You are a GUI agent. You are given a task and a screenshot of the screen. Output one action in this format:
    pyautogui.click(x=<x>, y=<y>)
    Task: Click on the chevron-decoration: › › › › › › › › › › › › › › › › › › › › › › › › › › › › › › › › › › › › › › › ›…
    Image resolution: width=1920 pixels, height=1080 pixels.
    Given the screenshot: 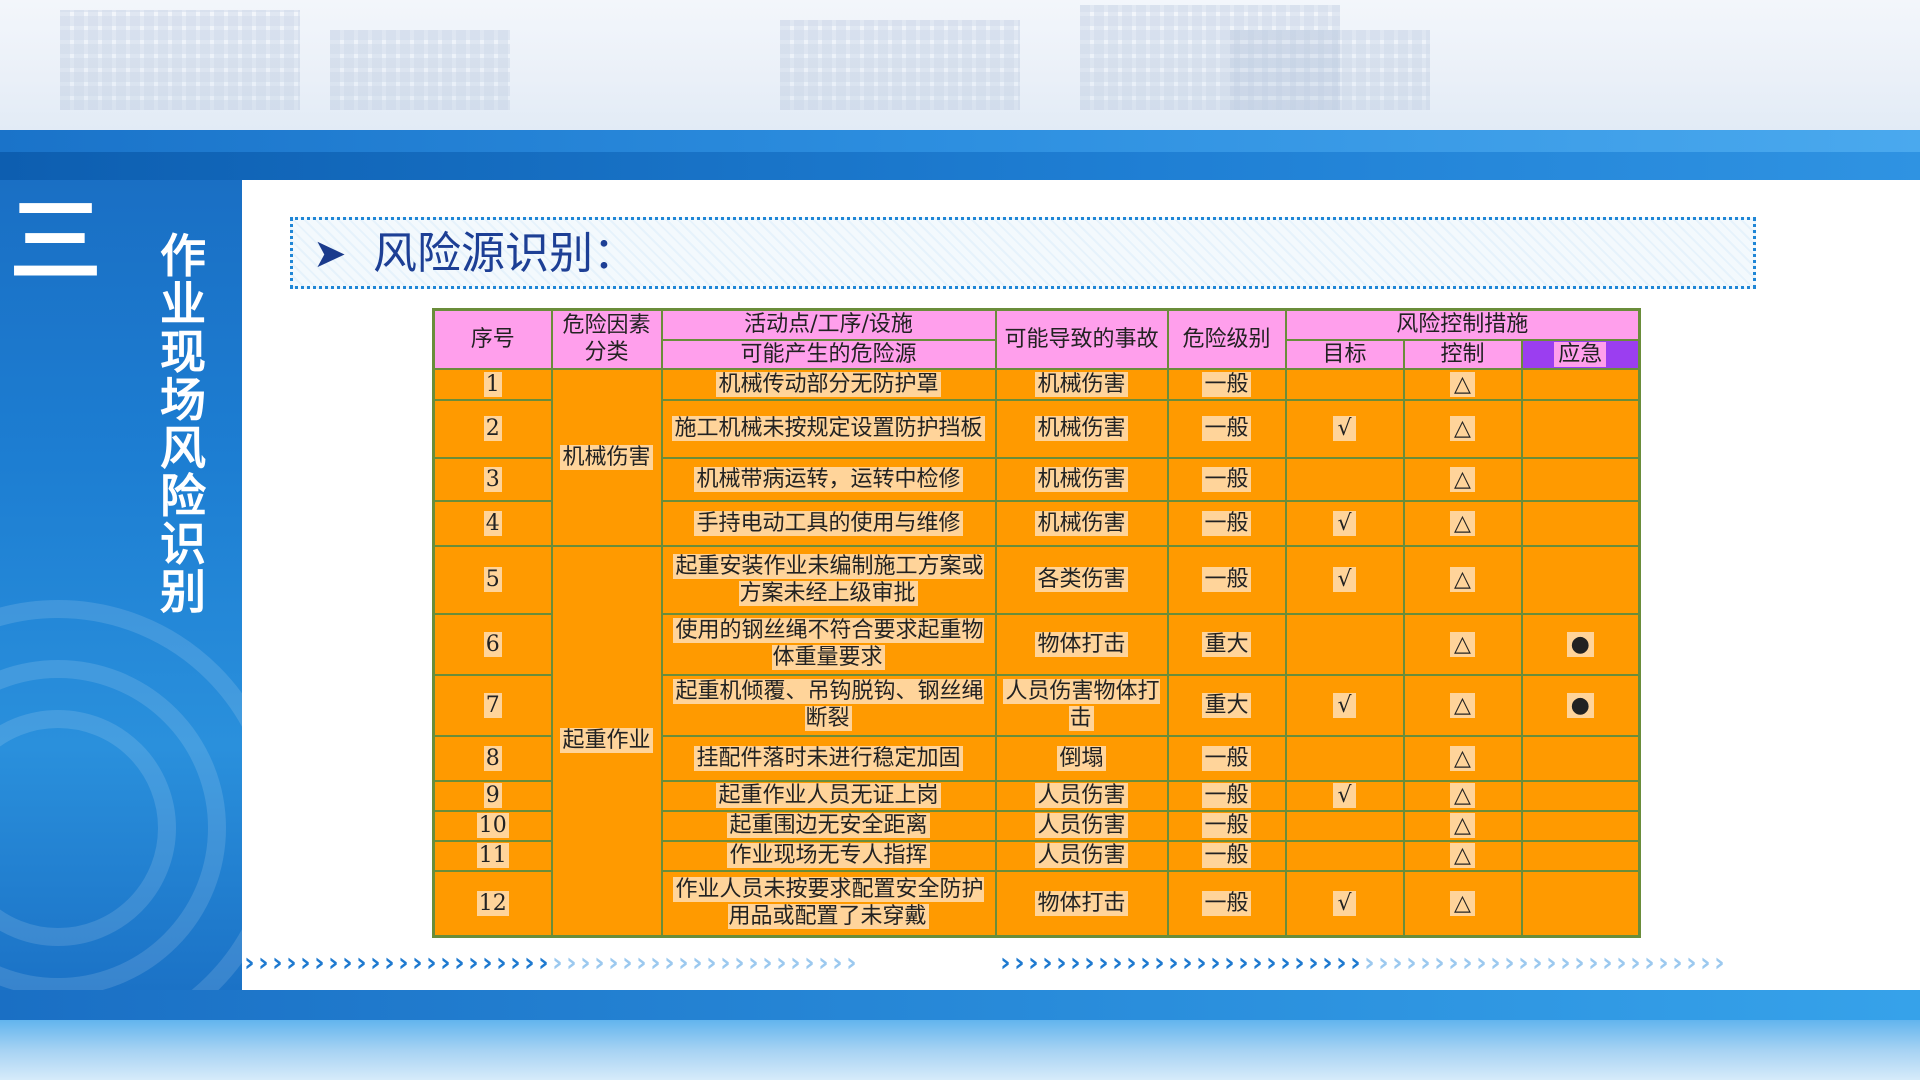 What is the action you would take?
    pyautogui.click(x=551, y=964)
    